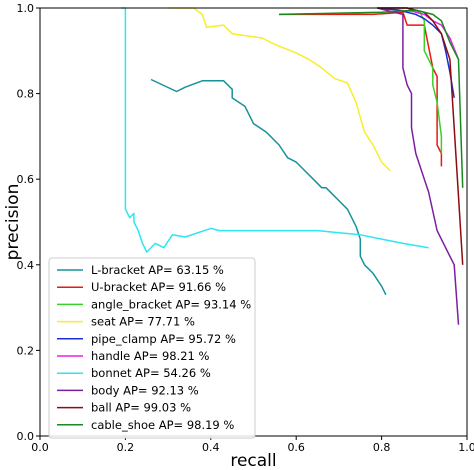 The width and height of the screenshot is (474, 470). What do you see at coordinates (416, 53) in the screenshot?
I see `series-line-pipe-clamp` at bounding box center [416, 53].